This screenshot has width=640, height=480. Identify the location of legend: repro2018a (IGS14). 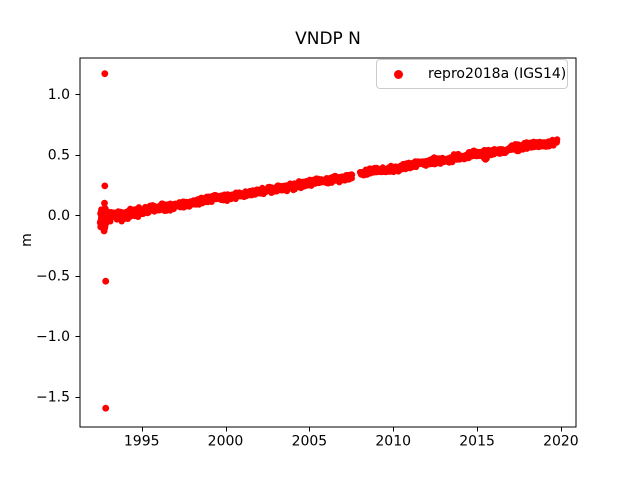
(472, 74).